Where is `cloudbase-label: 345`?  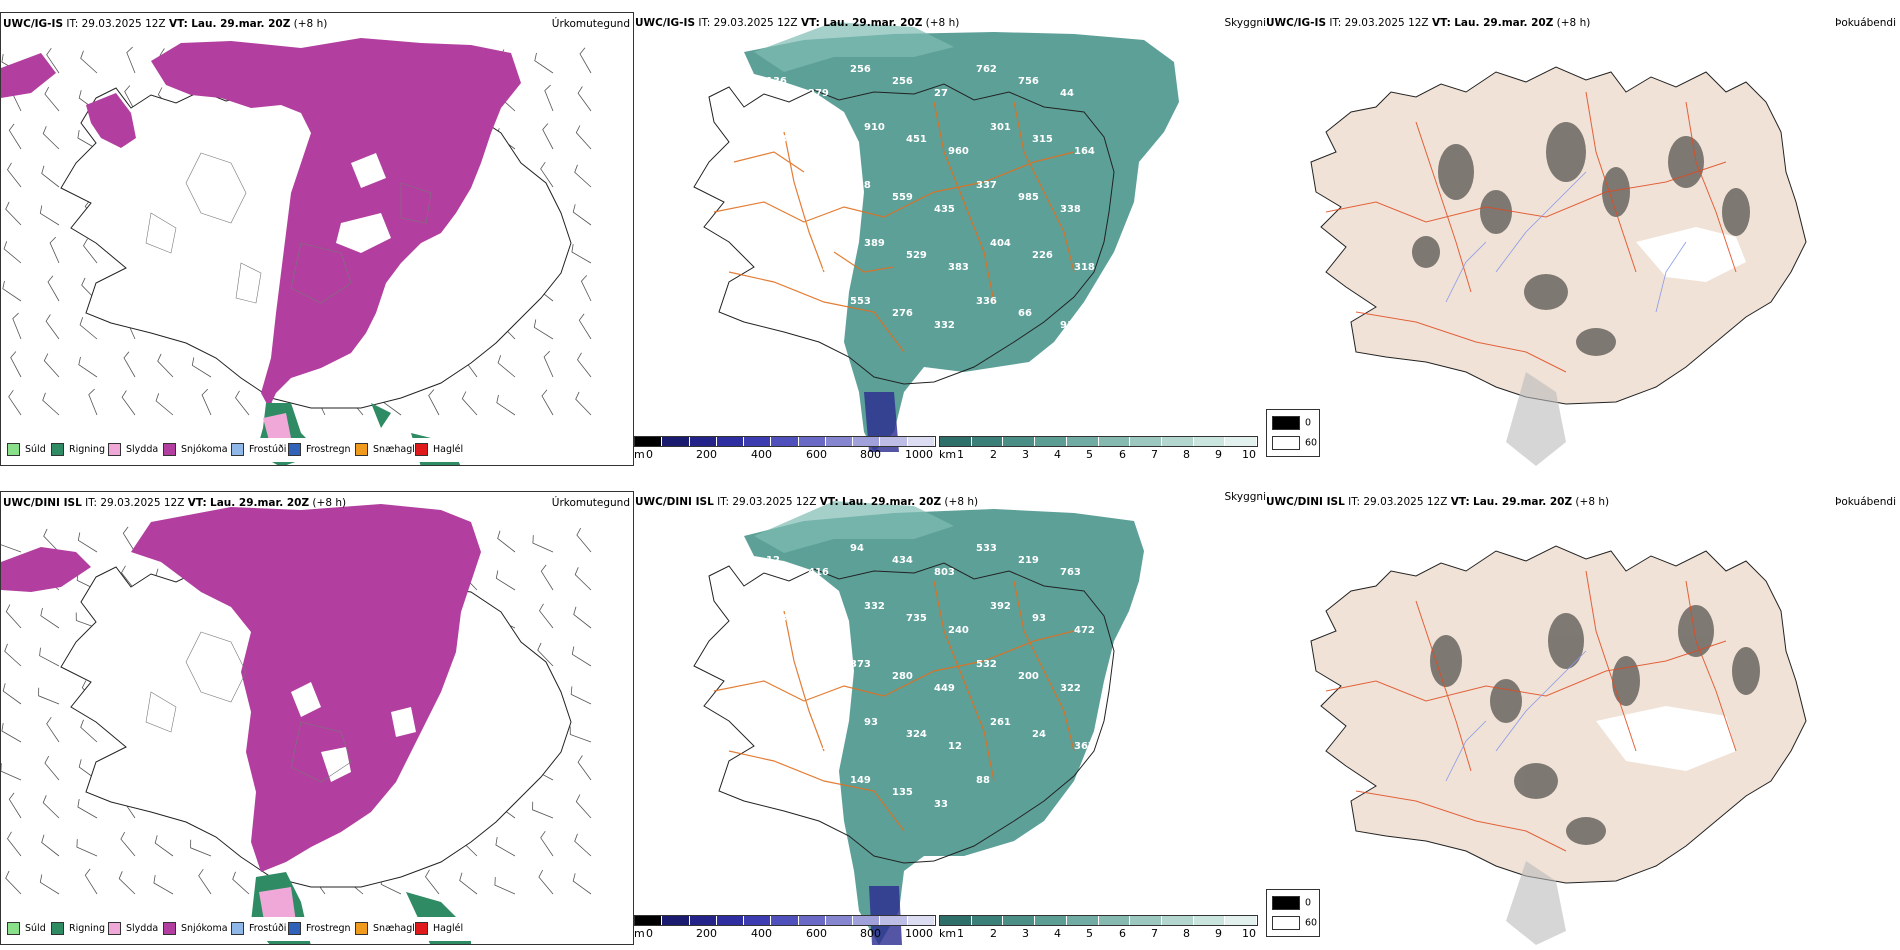
cloudbase-label: 345 is located at coordinates (832, 630).